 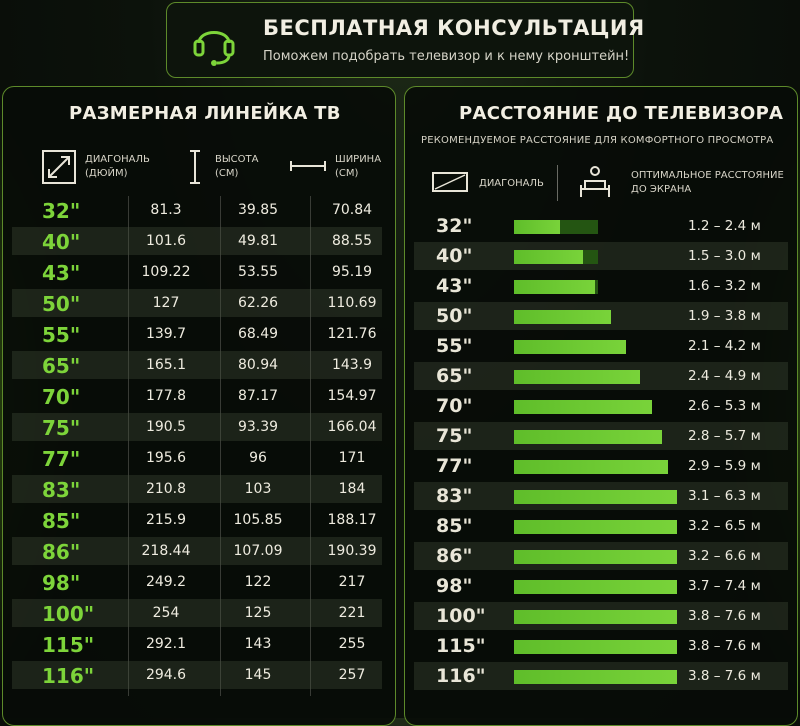 I want to click on height-cell: 218.44, so click(x=166, y=551).